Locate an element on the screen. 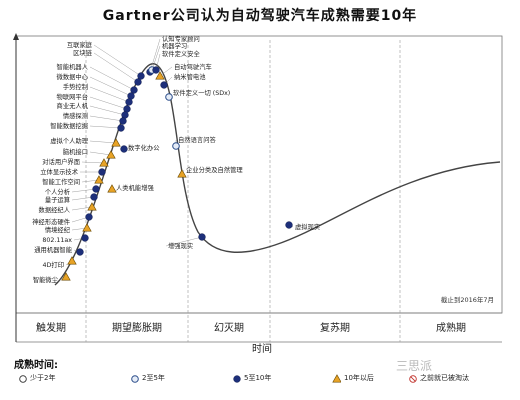  legend-marker-lt2 is located at coordinates (23, 378).